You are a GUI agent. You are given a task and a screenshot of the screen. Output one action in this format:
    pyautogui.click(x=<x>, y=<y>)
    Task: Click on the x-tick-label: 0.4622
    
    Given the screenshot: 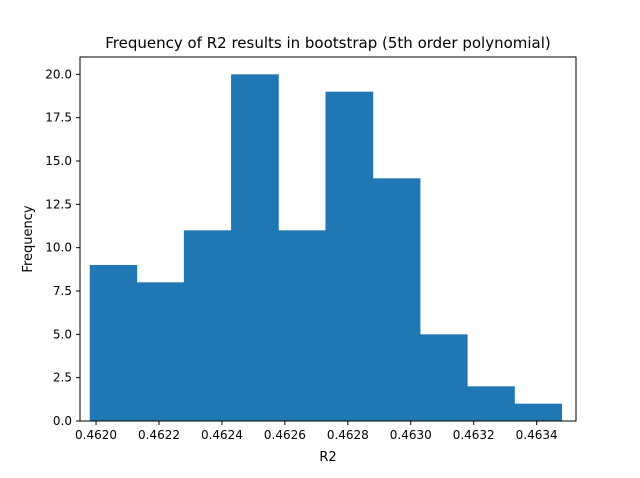 What is the action you would take?
    pyautogui.click(x=159, y=435)
    